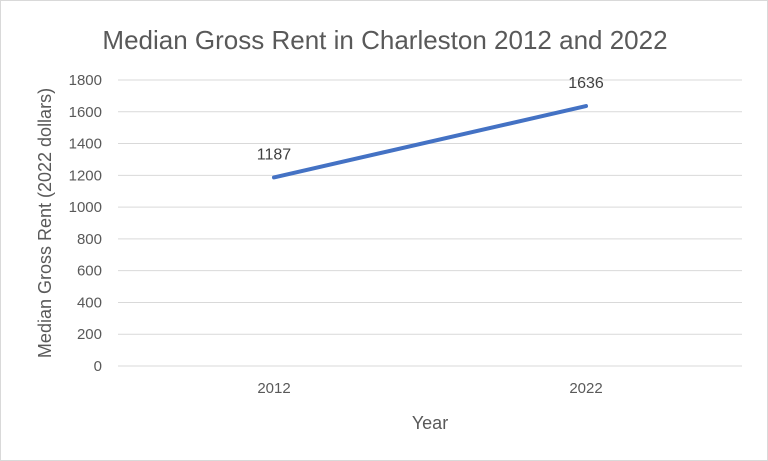  Describe the element at coordinates (85, 144) in the screenshot. I see `y-tick-label-1400: 1400` at that location.